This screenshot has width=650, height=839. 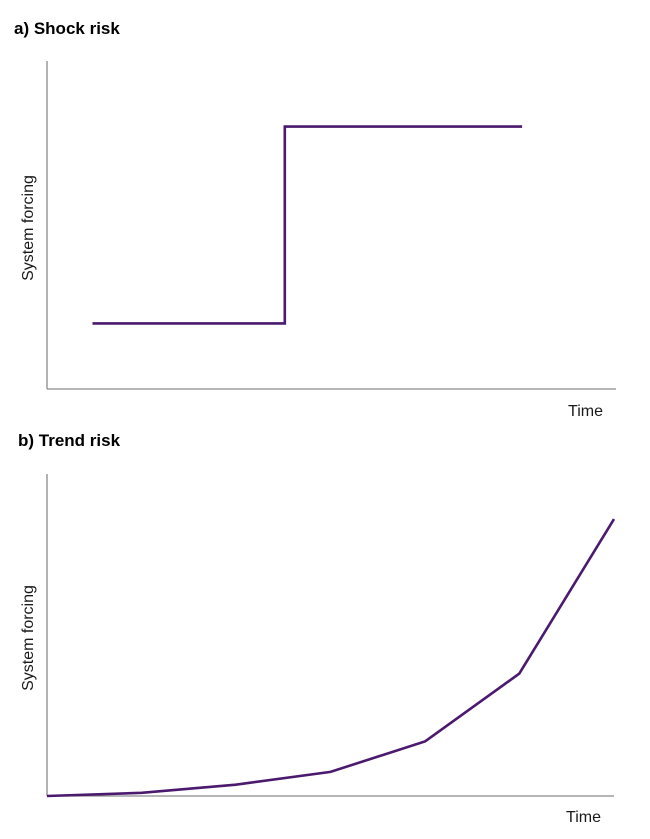 I want to click on panel-a-title: a) Shock risk, so click(x=67, y=28).